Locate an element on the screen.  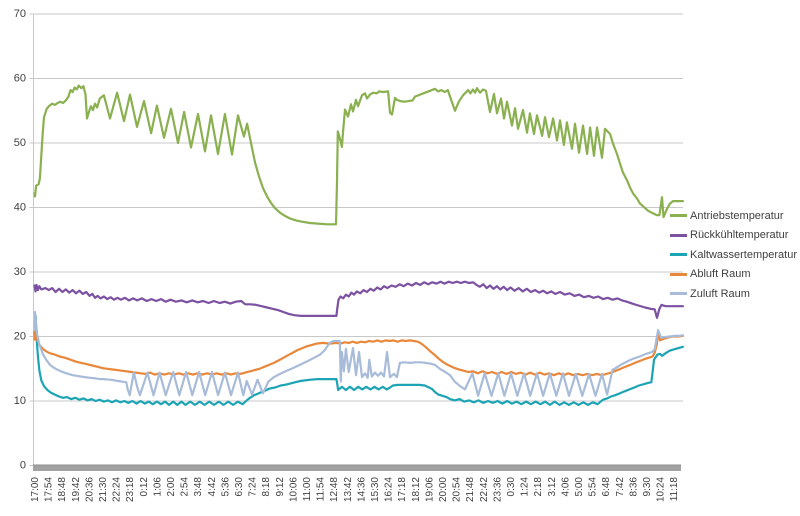
legend-item-abluft-raum: Abluft Raum is located at coordinates (733, 275).